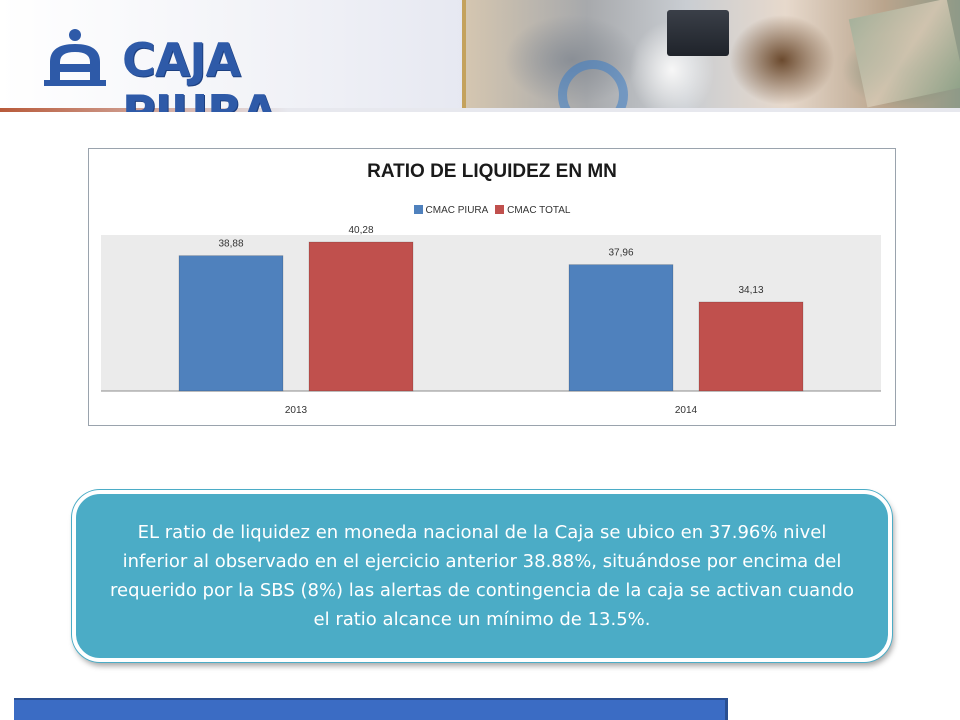 Image resolution: width=960 pixels, height=720 pixels. I want to click on banner-background, so click(235, 56).